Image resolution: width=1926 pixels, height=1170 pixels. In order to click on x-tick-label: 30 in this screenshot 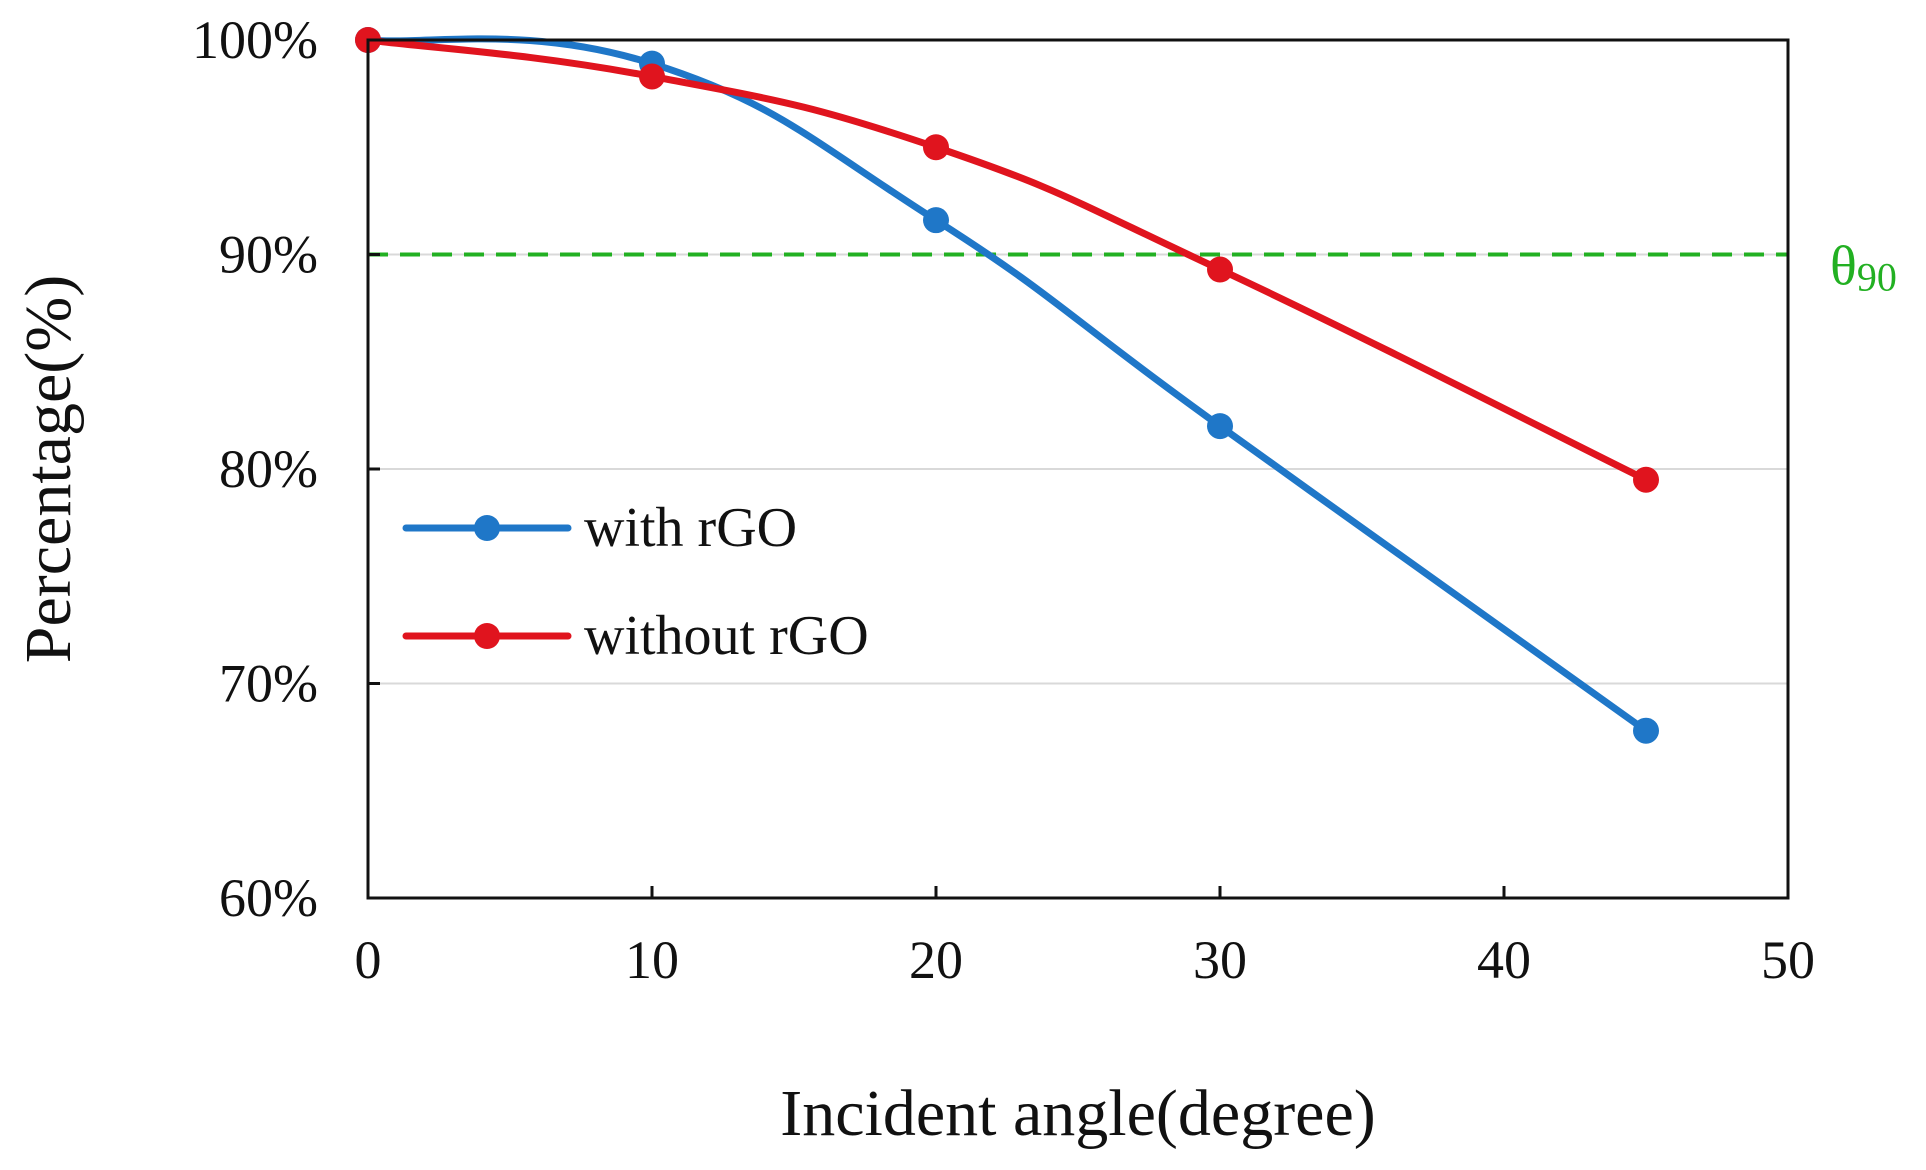, I will do `click(1220, 960)`.